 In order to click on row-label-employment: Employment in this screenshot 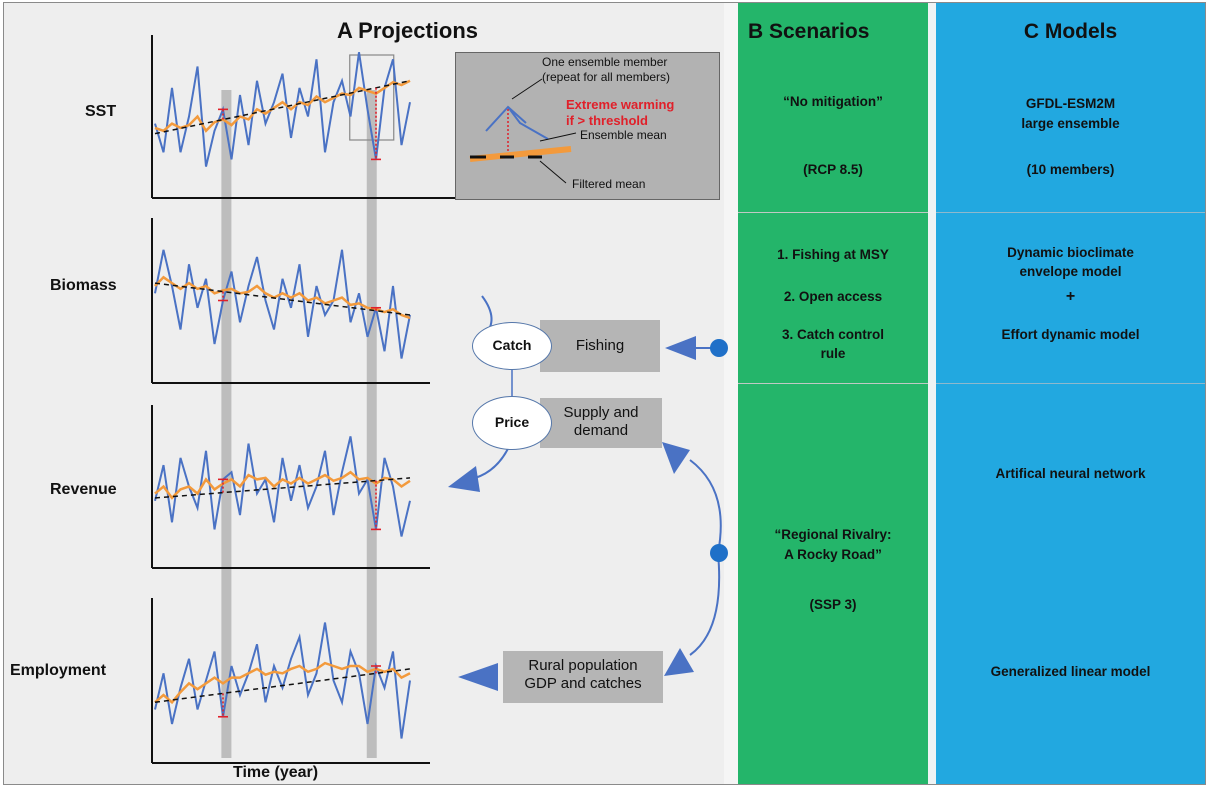, I will do `click(58, 670)`.